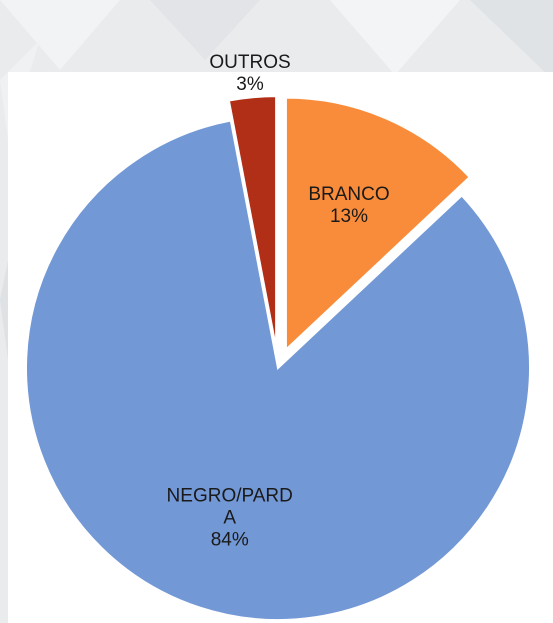  I want to click on pie-slice-branco, so click(378, 224).